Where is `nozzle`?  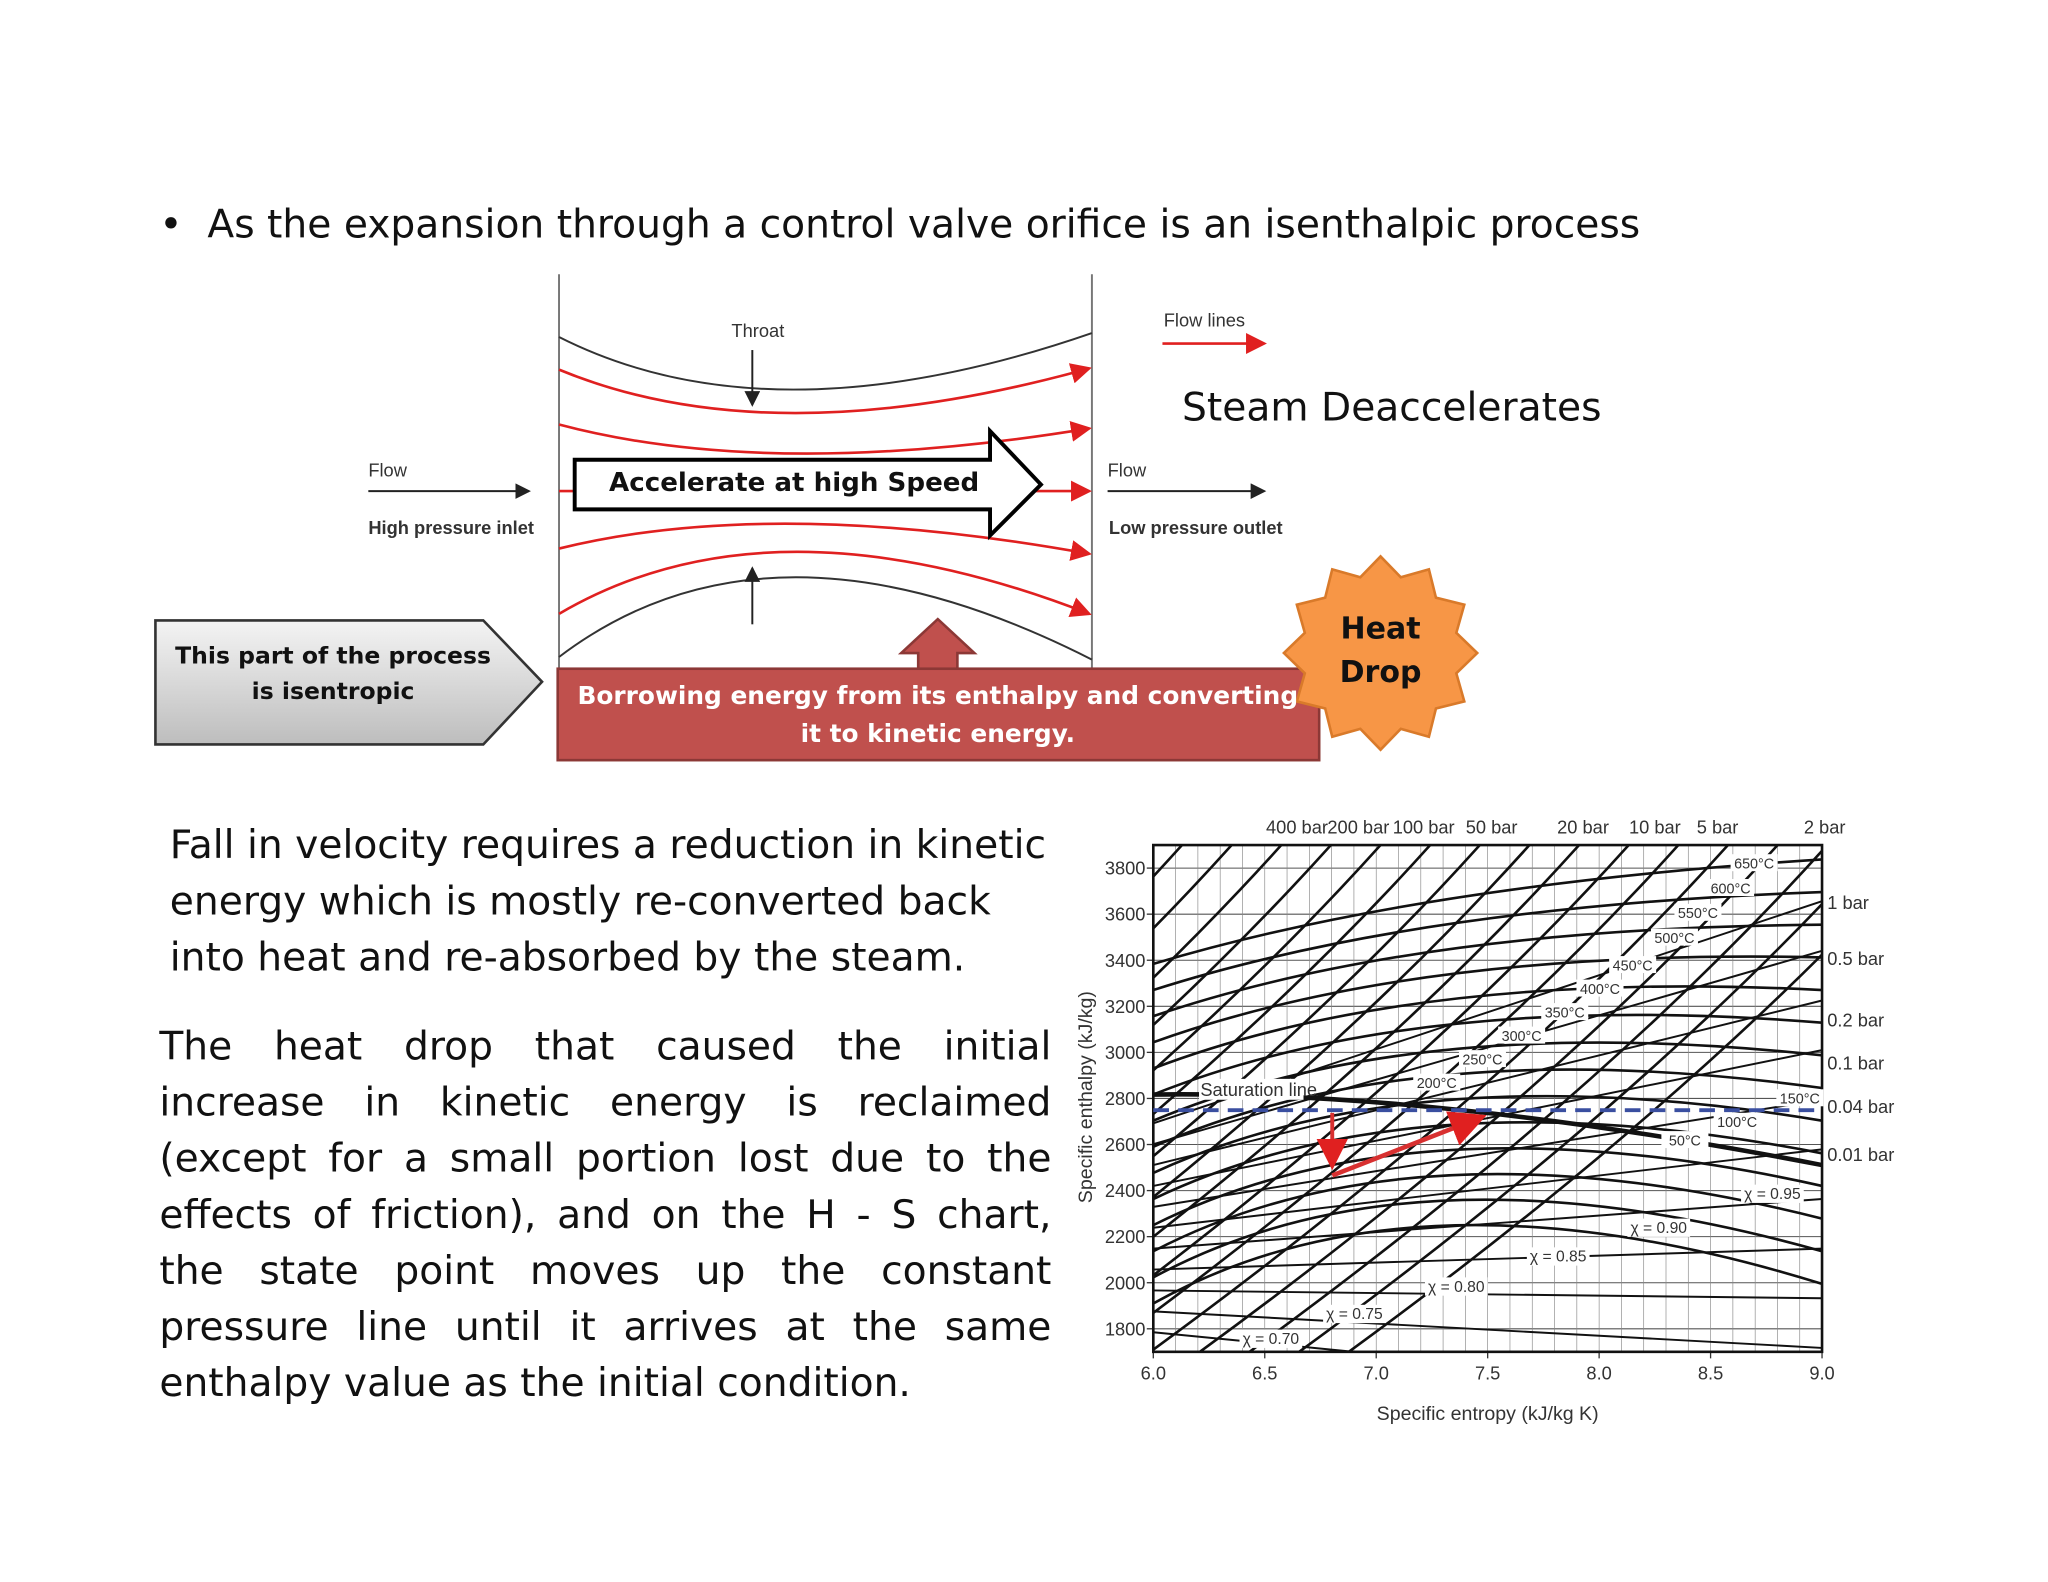 nozzle is located at coordinates (817, 471).